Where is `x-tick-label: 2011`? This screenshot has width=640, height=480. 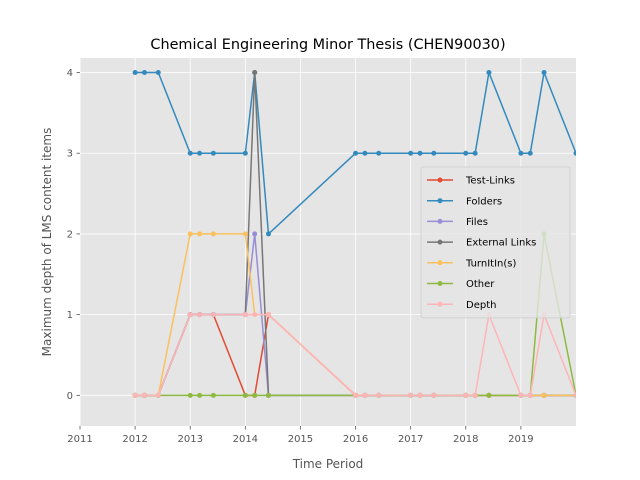 x-tick-label: 2011 is located at coordinates (79, 439).